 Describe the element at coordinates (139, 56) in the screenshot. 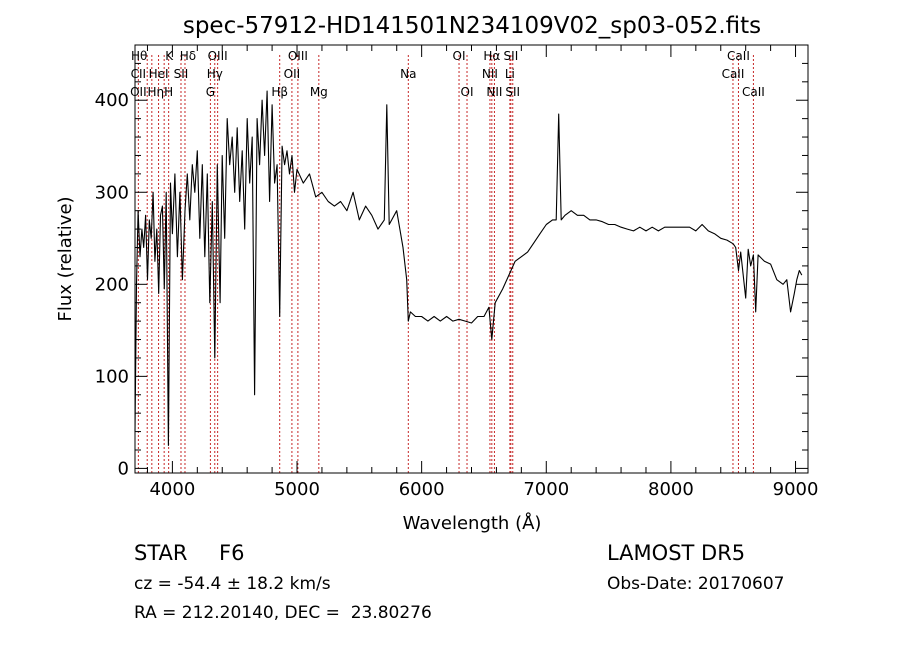

I see `line-marker-label: Hθ` at that location.